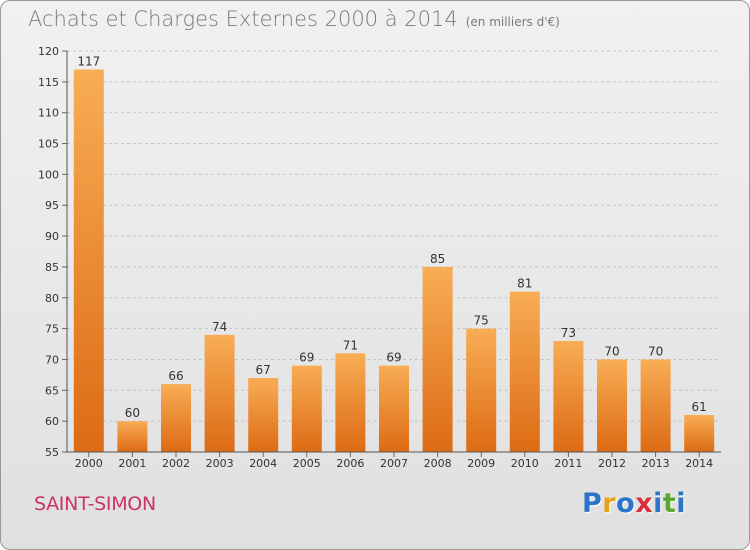 The image size is (750, 550). What do you see at coordinates (656, 463) in the screenshot?
I see `x-tick-label: 2013` at bounding box center [656, 463].